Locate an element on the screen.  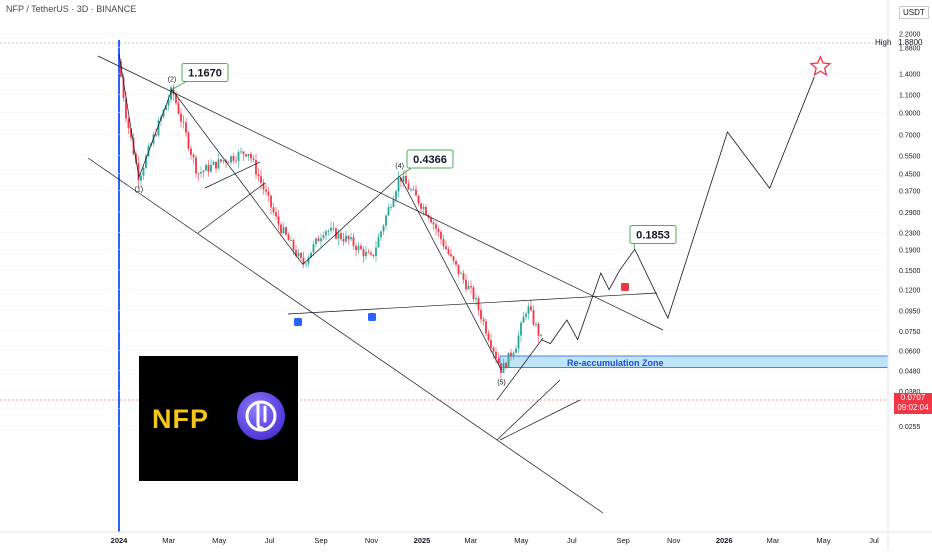
wave-label: (2) is located at coordinates (172, 80).